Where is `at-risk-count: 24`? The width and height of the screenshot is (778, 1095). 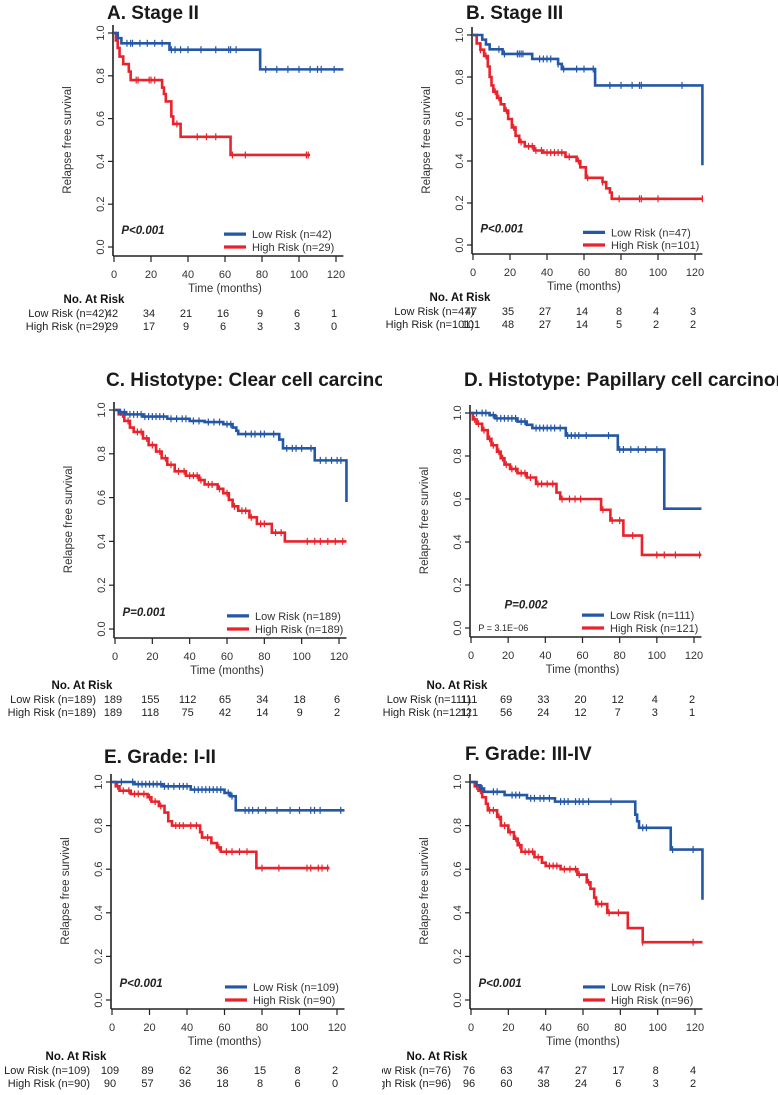 at-risk-count: 24 is located at coordinates (581, 1084).